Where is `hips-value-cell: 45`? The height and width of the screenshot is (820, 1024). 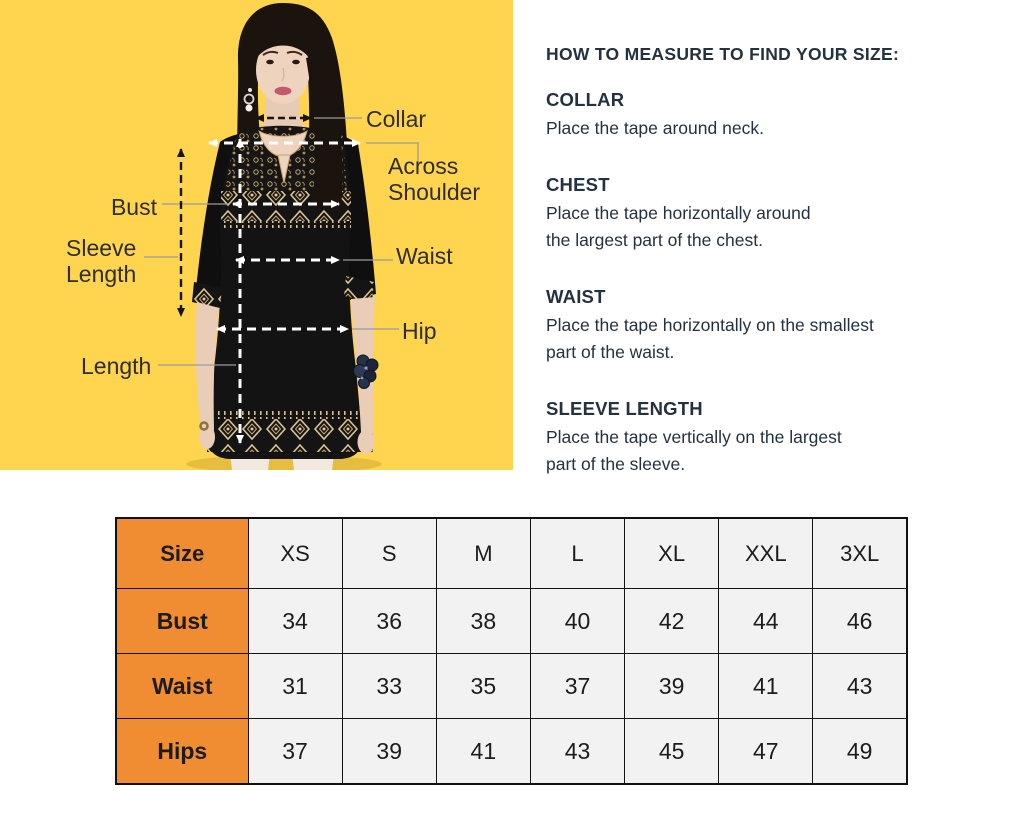
hips-value-cell: 45 is located at coordinates (672, 751).